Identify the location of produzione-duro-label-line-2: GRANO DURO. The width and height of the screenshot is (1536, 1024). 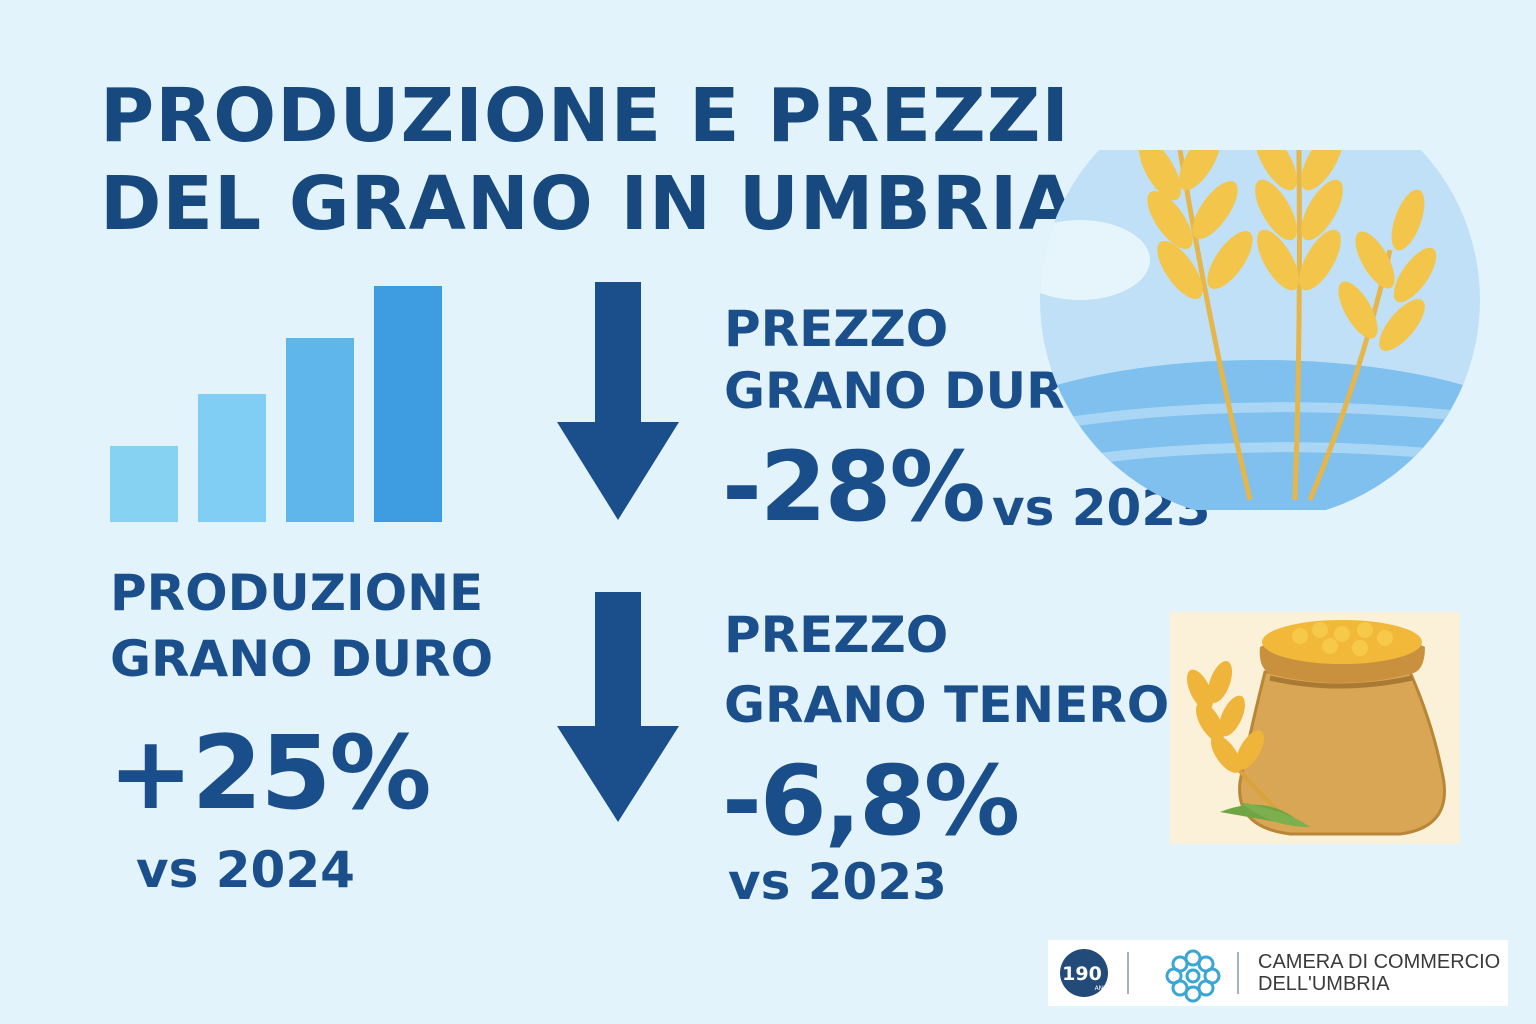
(302, 659).